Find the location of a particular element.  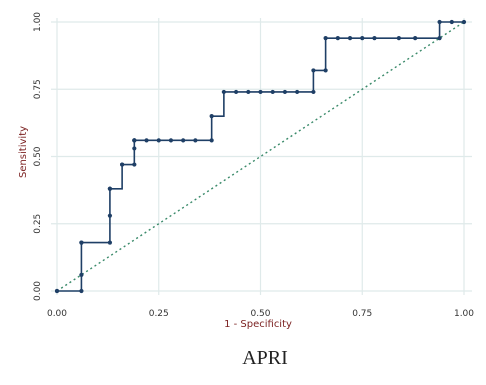

y-tick-label: 0.75 is located at coordinates (38, 89).